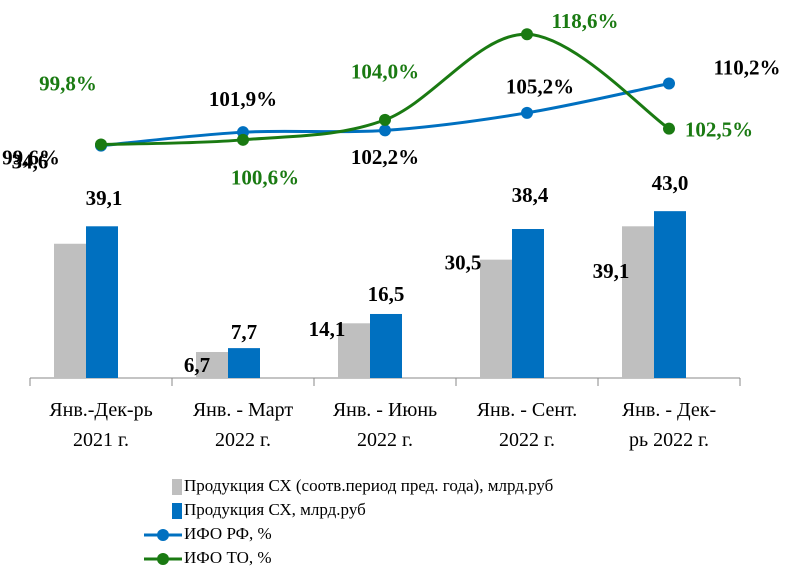  Describe the element at coordinates (463, 262) in the screenshot. I see `data-label: 30,5` at that location.